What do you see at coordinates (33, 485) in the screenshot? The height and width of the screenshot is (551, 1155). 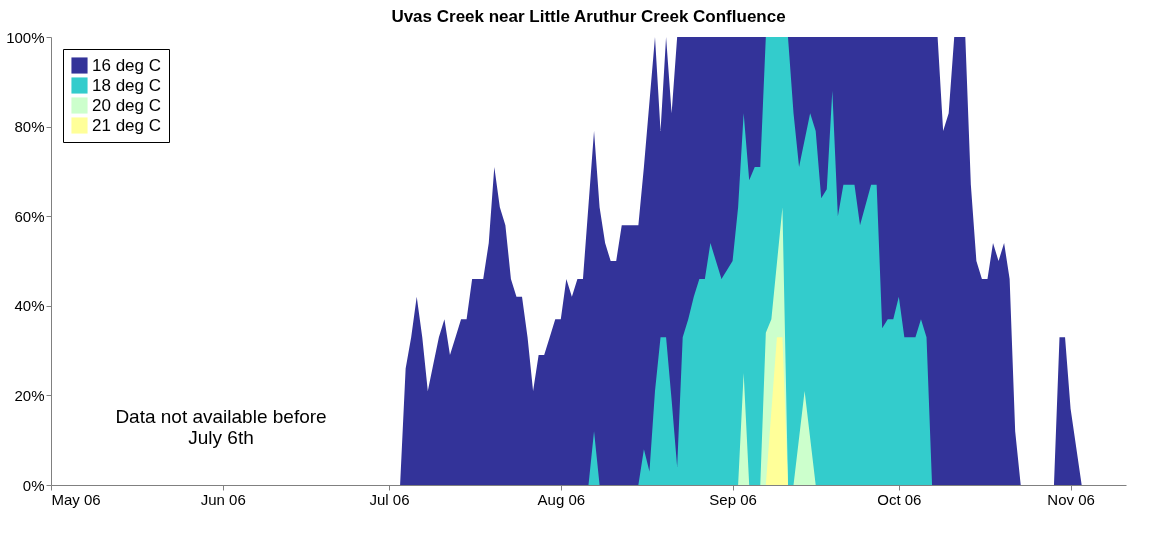 I see `y-tick-label: 0%` at bounding box center [33, 485].